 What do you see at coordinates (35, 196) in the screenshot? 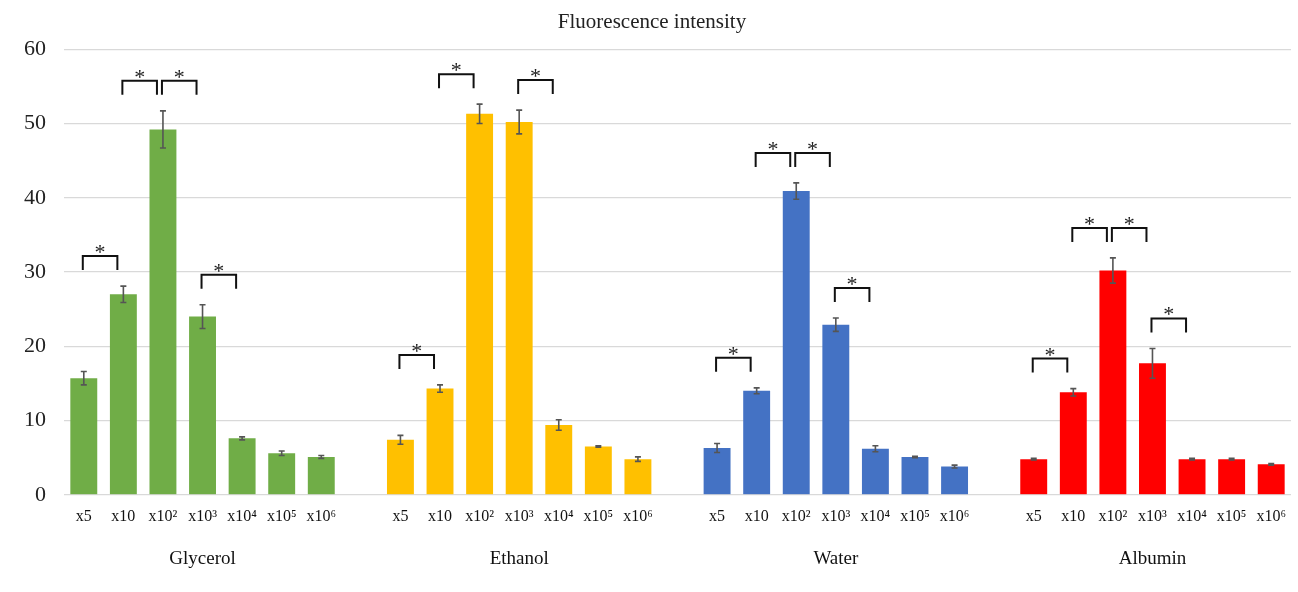
I see `y-tick-label: 40` at bounding box center [35, 196].